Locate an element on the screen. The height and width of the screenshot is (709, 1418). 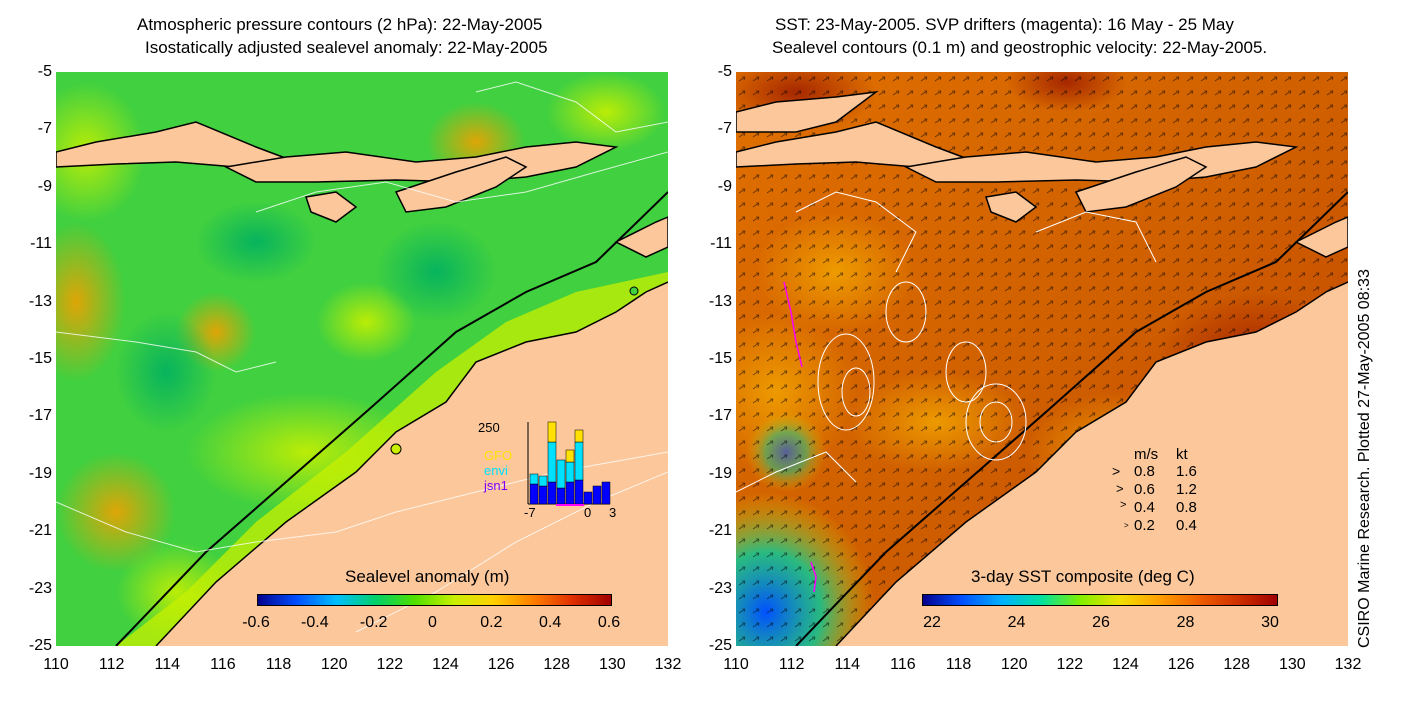
altimeter-inset: 250 GFO envi jsn1 -7 0 3 is located at coordinates (551, 470).